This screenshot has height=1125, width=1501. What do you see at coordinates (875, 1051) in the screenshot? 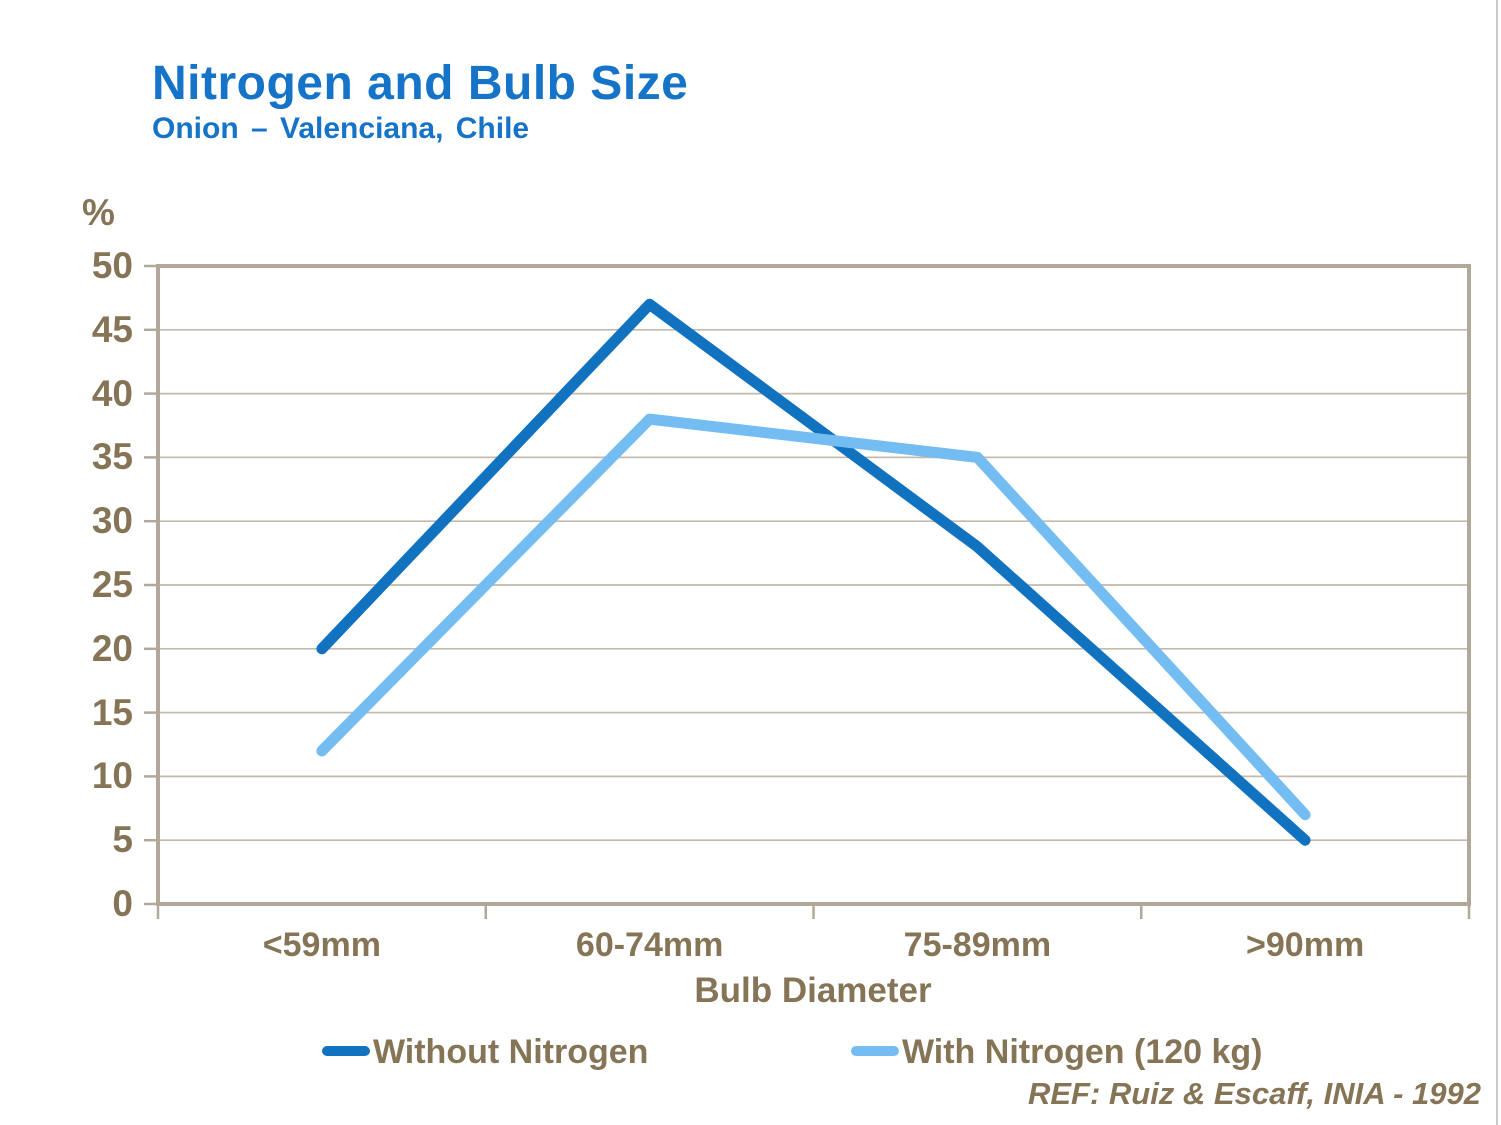
I see `legend-swatch-with-nitrogen-icon` at bounding box center [875, 1051].